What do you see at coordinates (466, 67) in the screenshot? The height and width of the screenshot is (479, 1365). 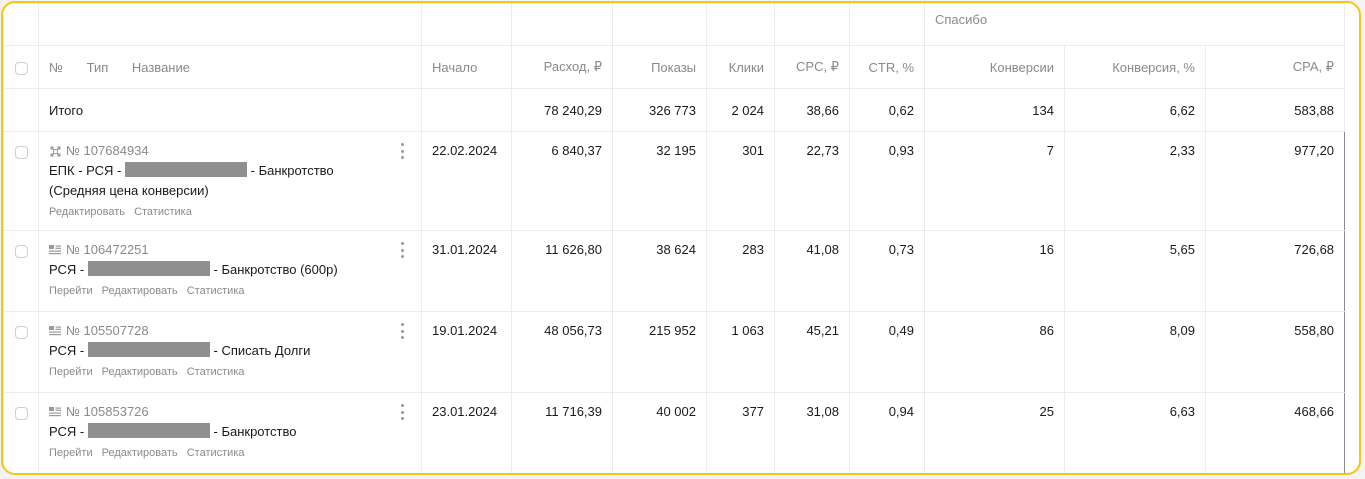 I see `column-header-start: Начало` at bounding box center [466, 67].